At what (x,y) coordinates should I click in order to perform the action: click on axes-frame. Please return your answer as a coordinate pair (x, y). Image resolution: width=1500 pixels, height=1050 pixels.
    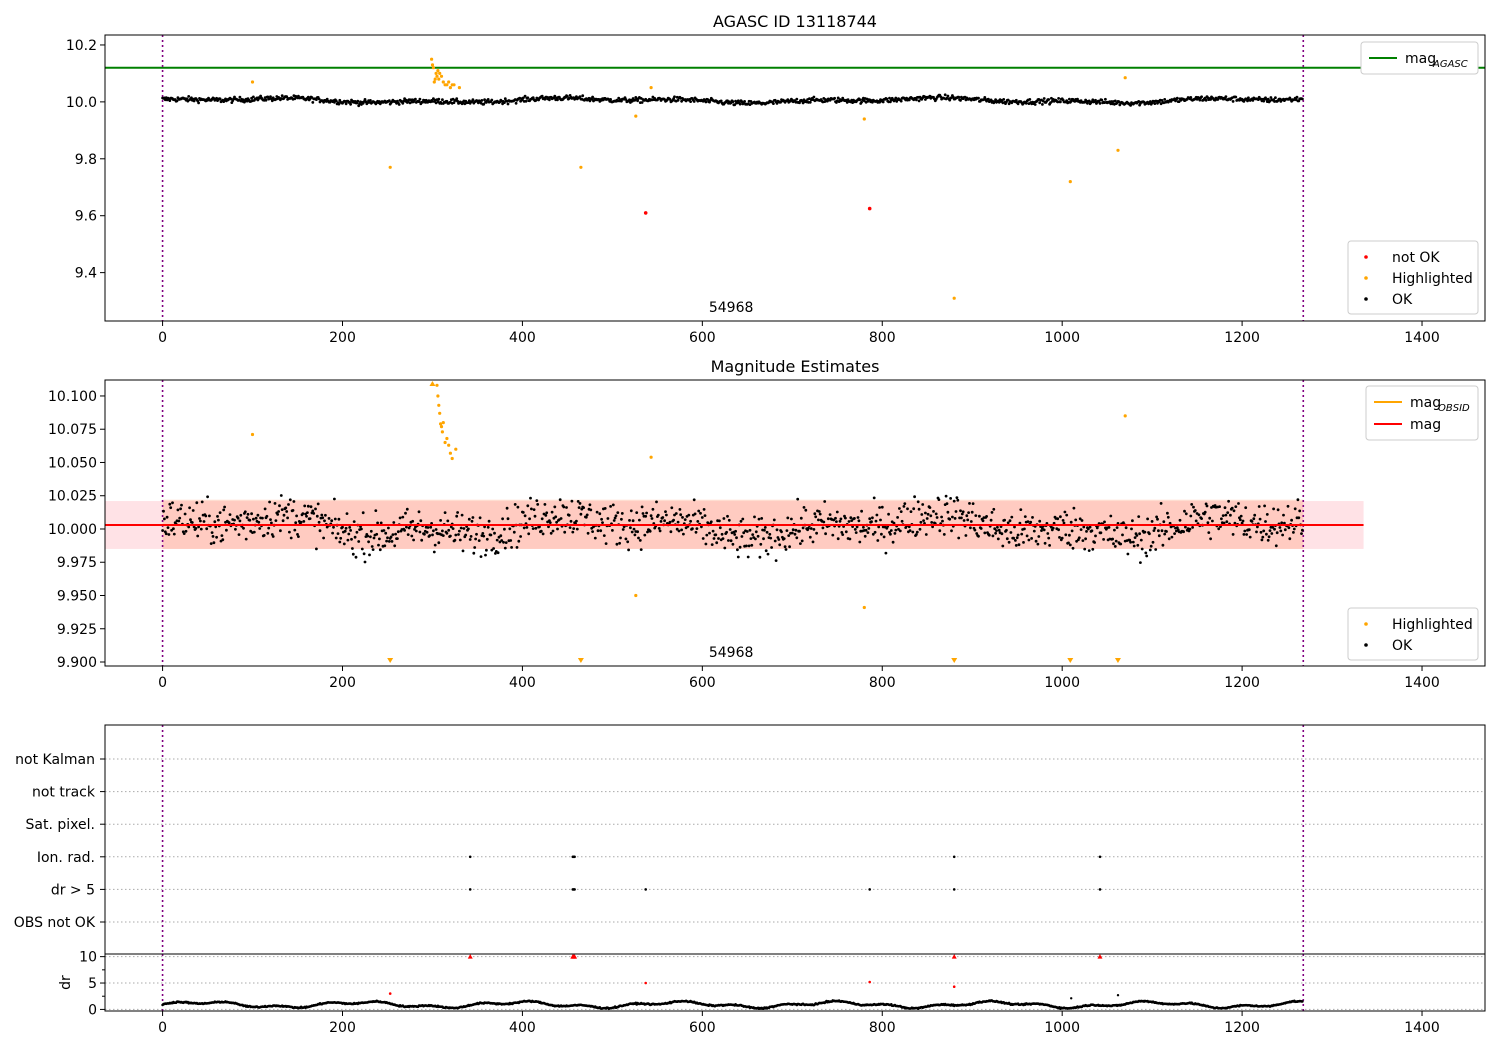
    Looking at the image, I should click on (795, 982).